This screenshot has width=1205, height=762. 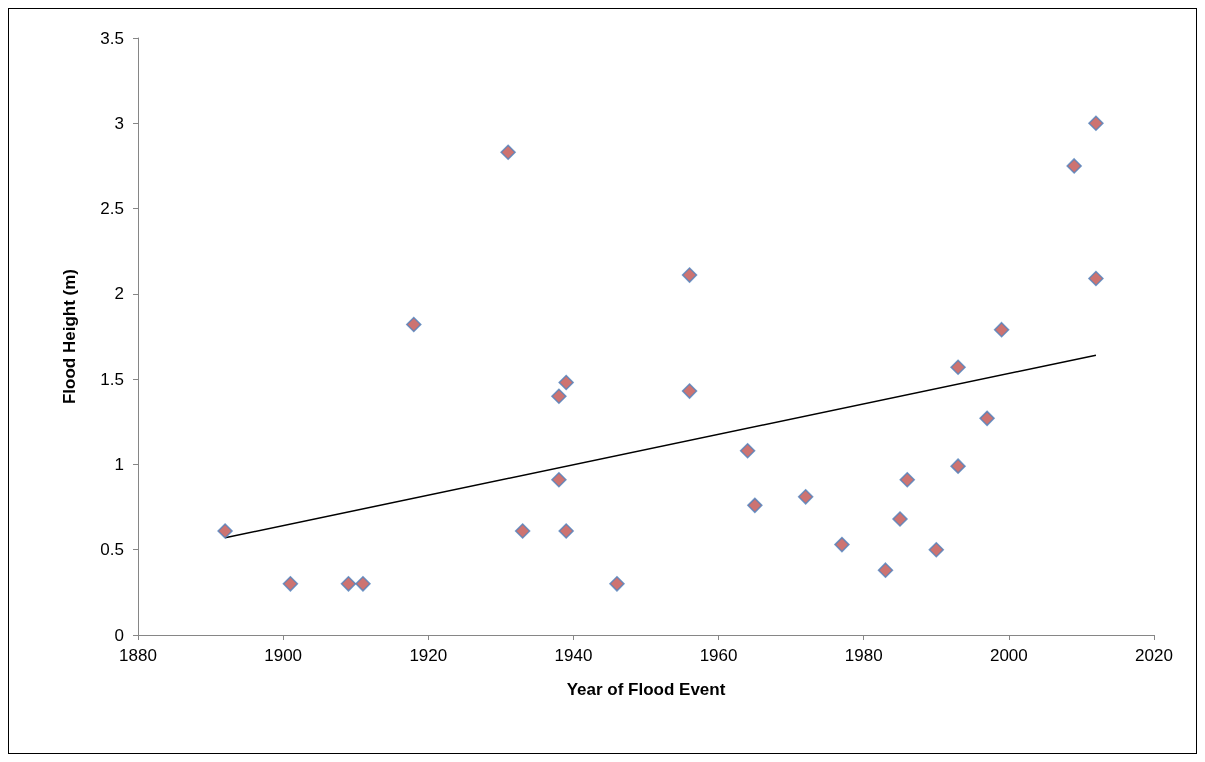 I want to click on x-tick-label: 1940, so click(x=573, y=655).